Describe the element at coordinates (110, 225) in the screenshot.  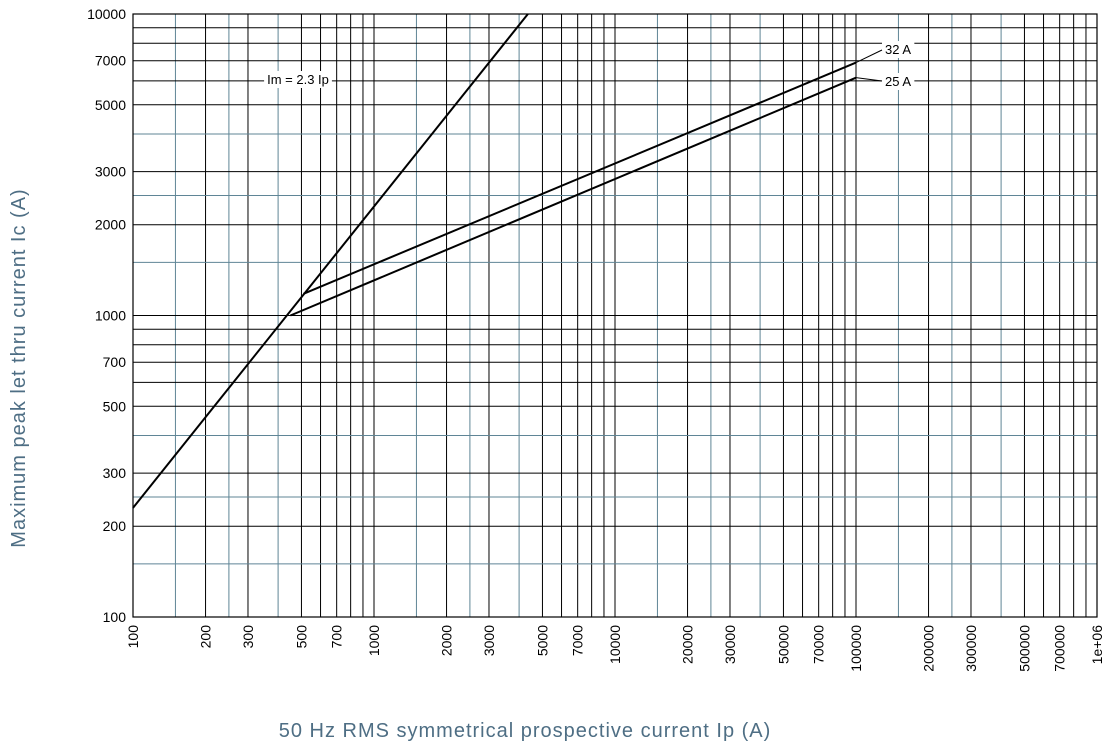
I see `y-tick-label: 2000` at that location.